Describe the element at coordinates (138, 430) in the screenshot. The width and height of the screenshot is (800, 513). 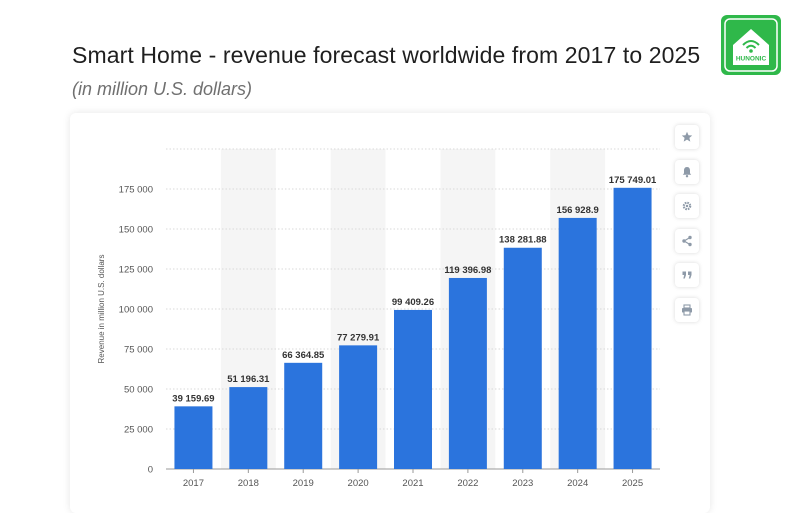
I see `y-tick-label: 25 000` at that location.